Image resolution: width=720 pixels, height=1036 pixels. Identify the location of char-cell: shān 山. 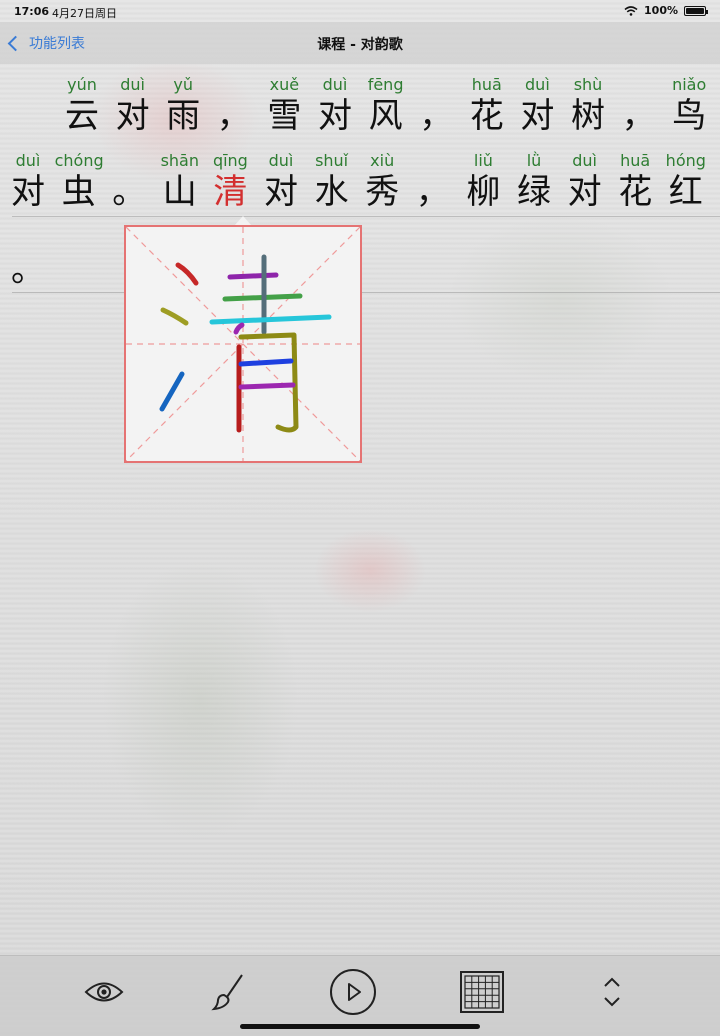
(180, 181).